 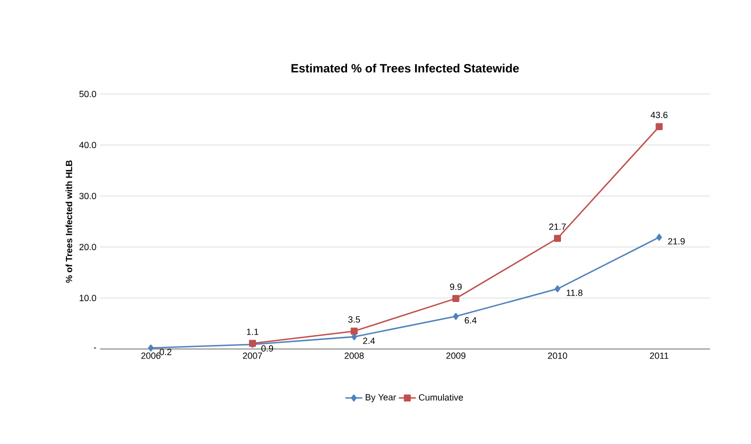 I want to click on data-label: 21.7, so click(x=557, y=227).